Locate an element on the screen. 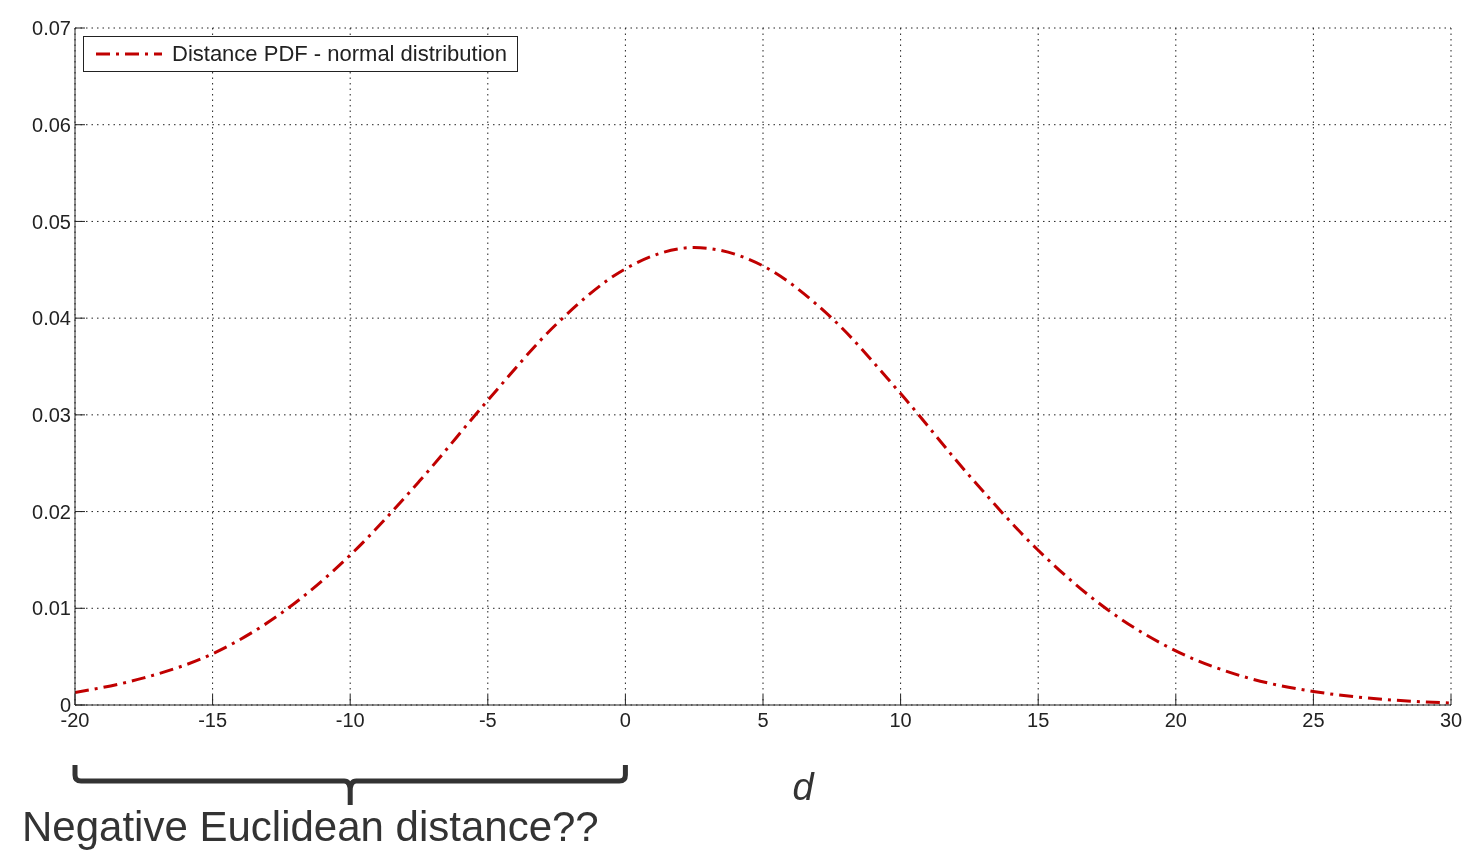  x-tick-label: 25 is located at coordinates (1313, 720).